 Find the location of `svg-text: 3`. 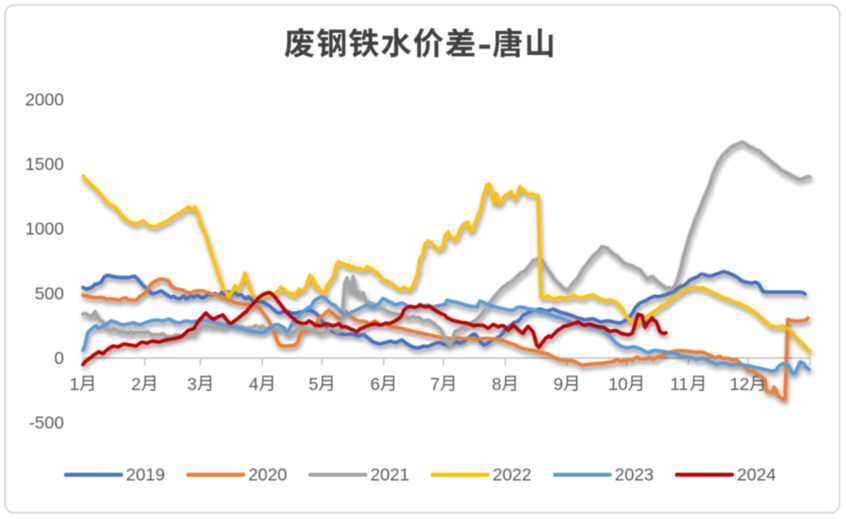

svg-text: 3 is located at coordinates (192, 384).